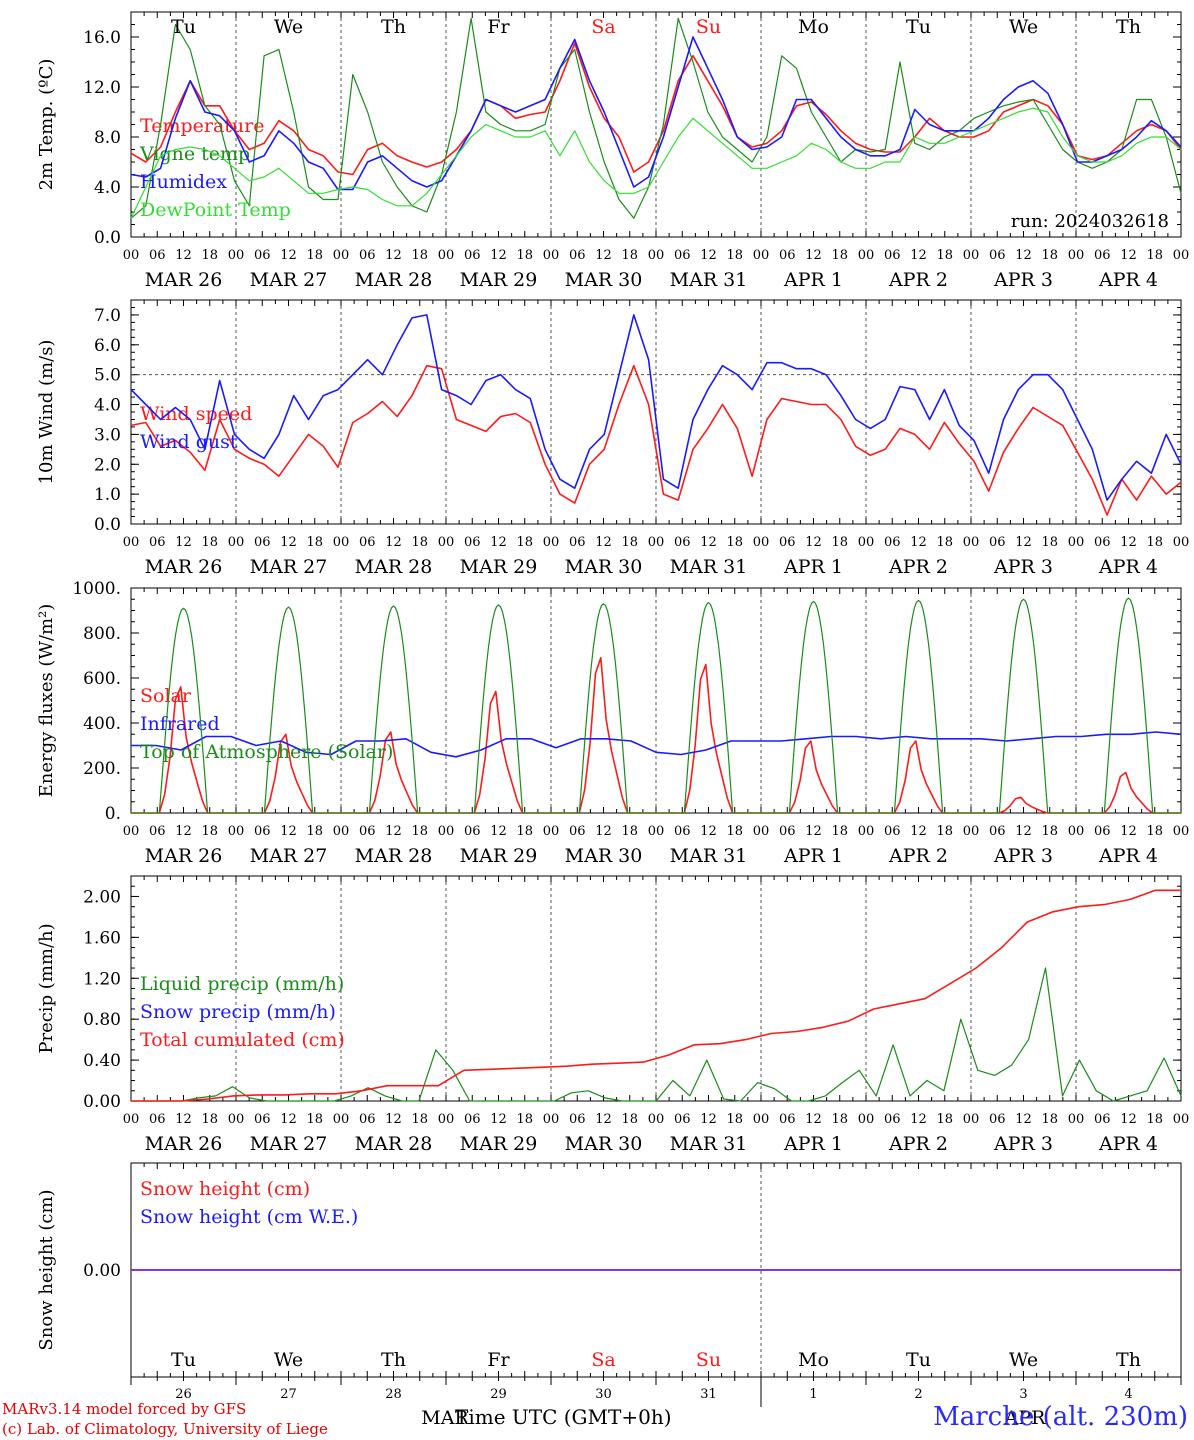 Image resolution: width=1194 pixels, height=1440 pixels. What do you see at coordinates (499, 856) in the screenshot?
I see `date-label: MAR 29` at bounding box center [499, 856].